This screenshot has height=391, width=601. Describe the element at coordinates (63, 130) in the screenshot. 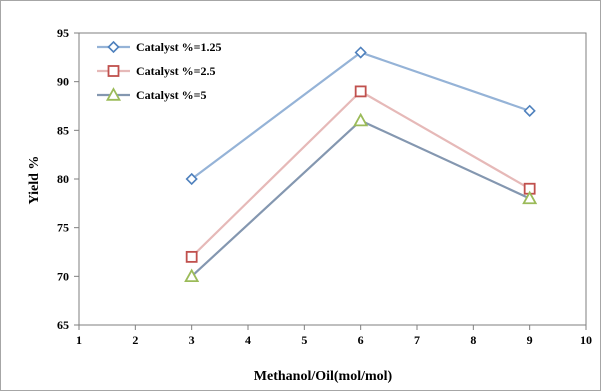

I see `y-tick-label: 85` at that location.